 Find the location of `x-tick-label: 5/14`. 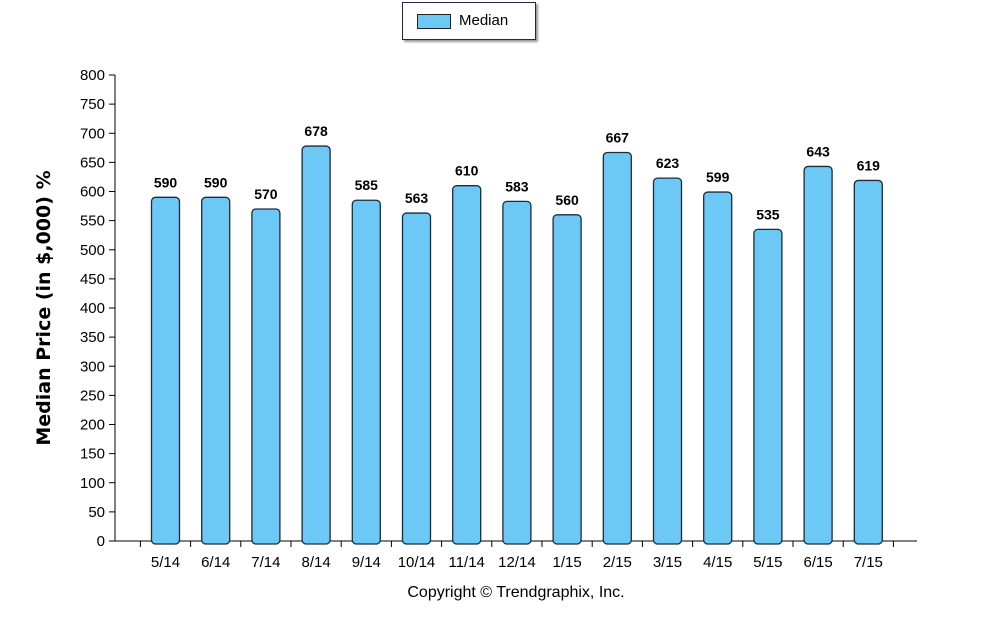

x-tick-label: 5/14 is located at coordinates (165, 562).